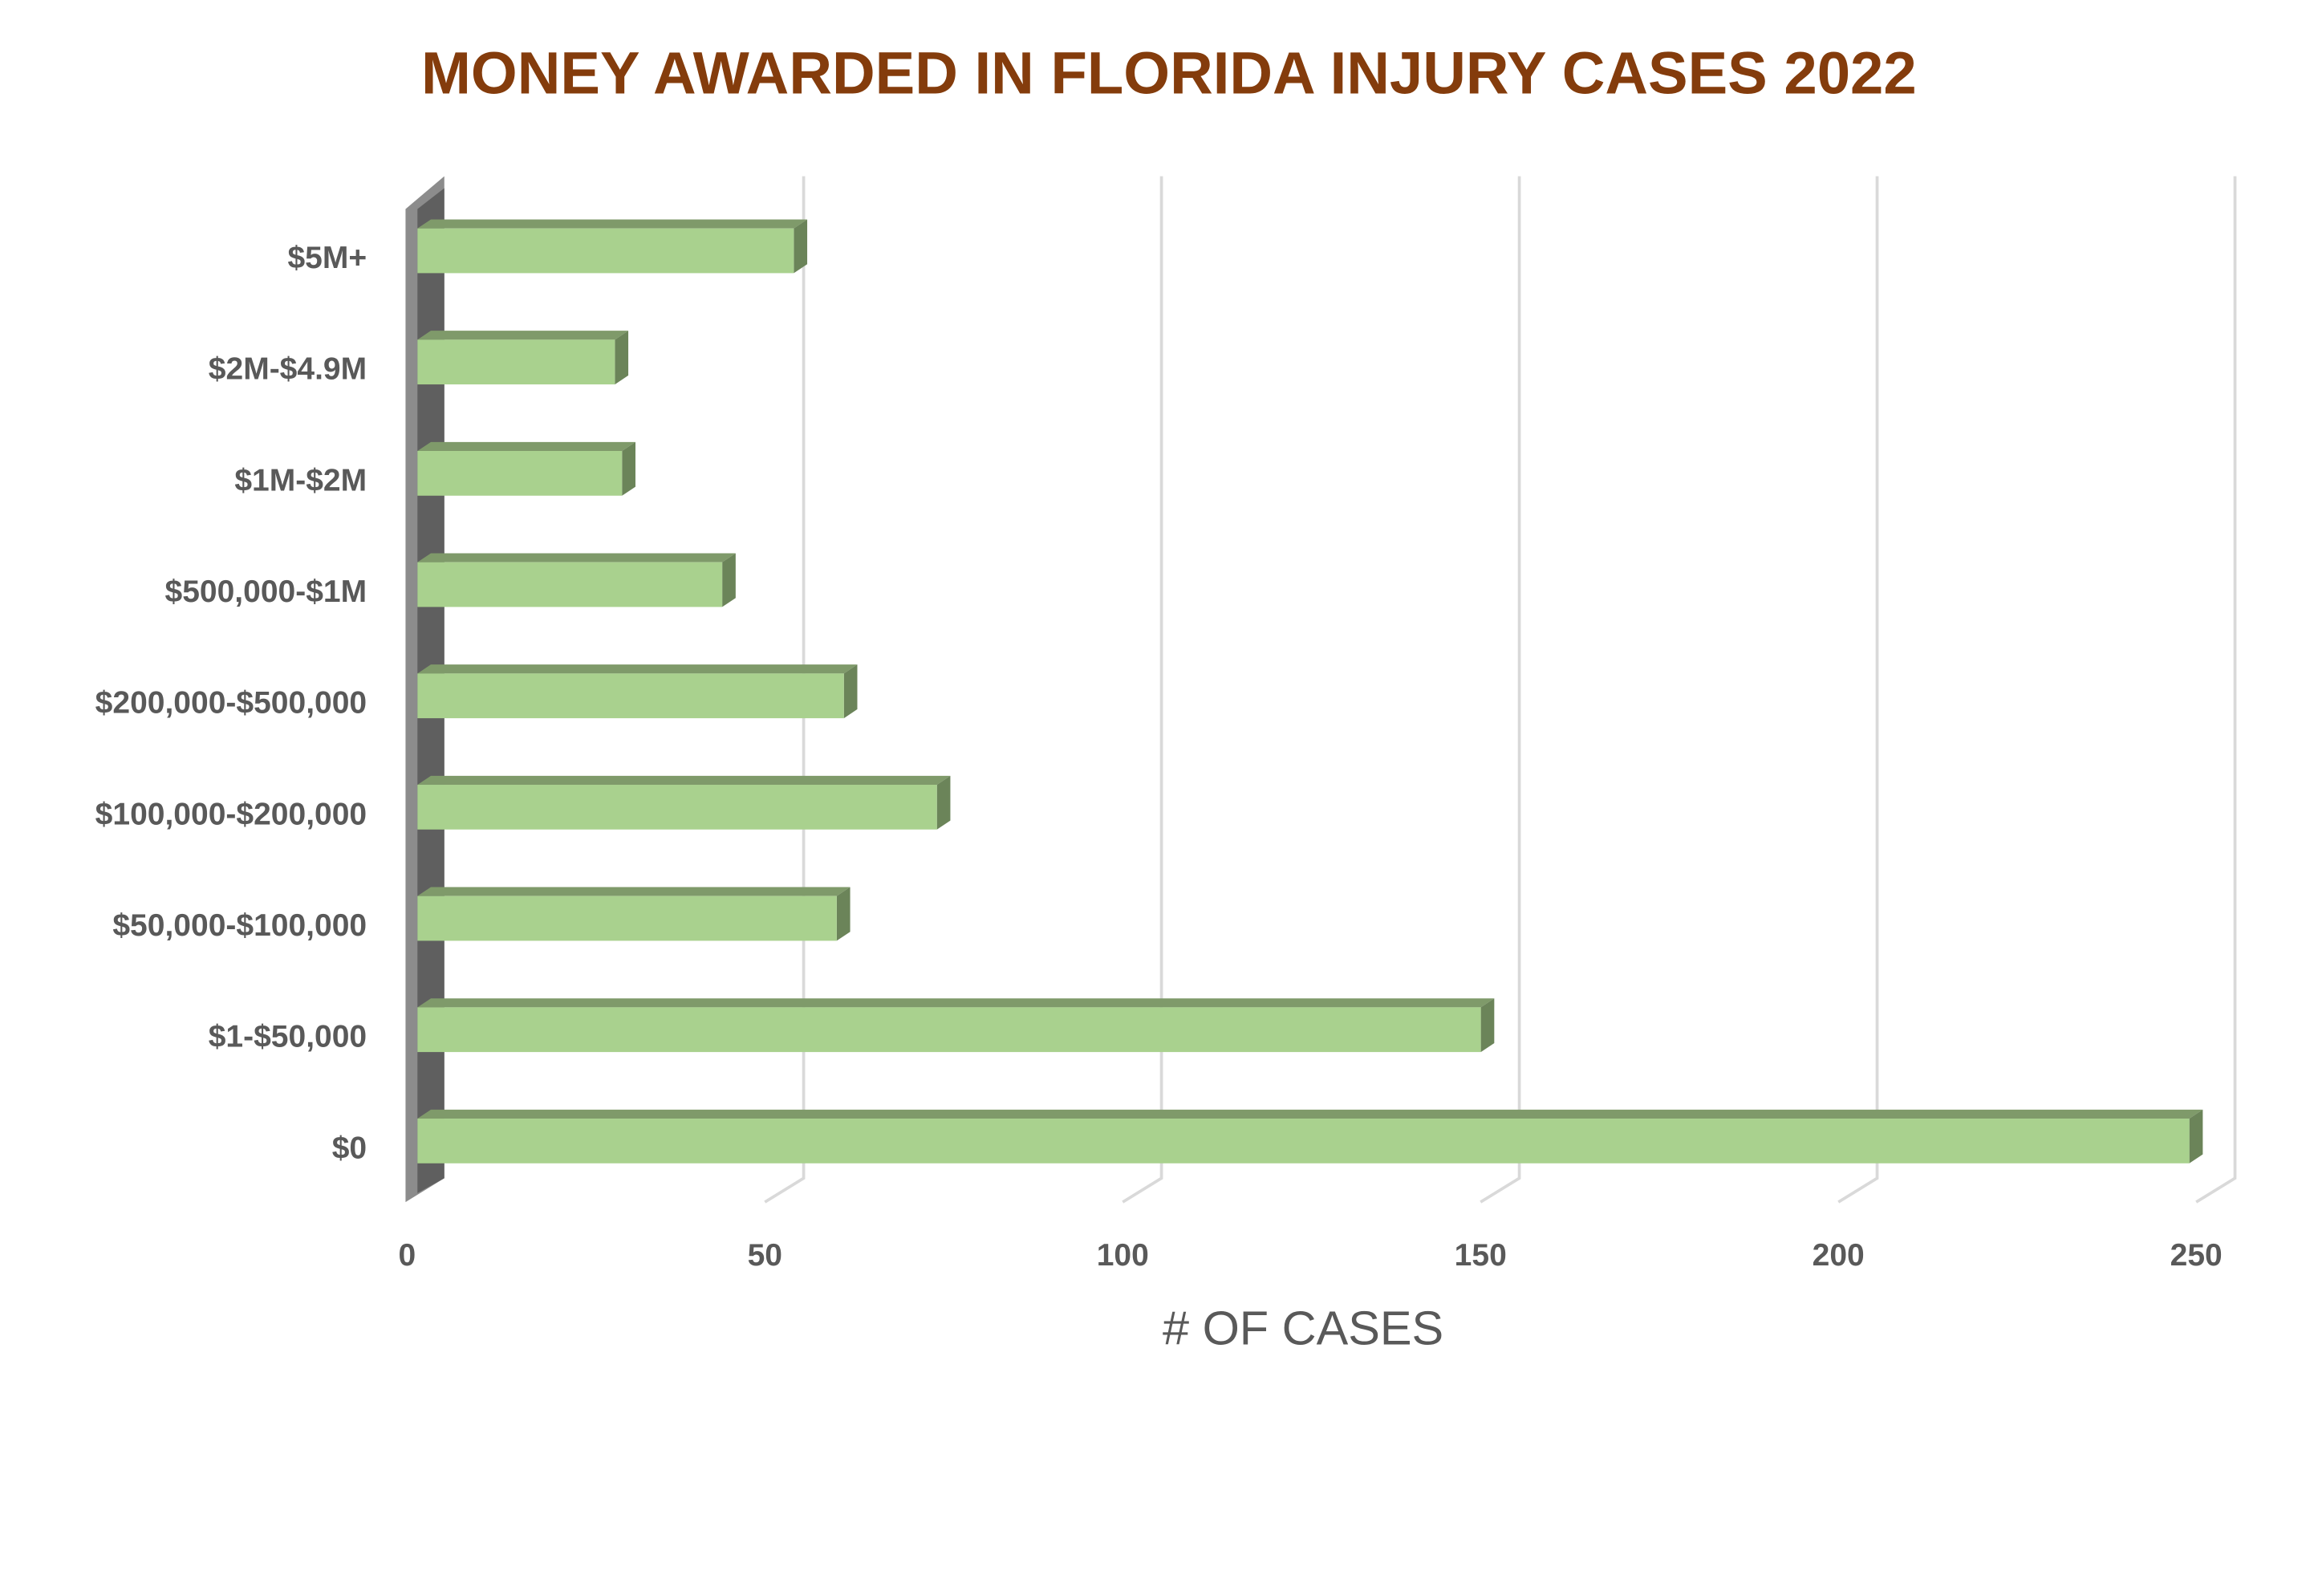 This screenshot has width=2314, height=1596. I want to click on y-tick-label: $5M+, so click(327, 258).